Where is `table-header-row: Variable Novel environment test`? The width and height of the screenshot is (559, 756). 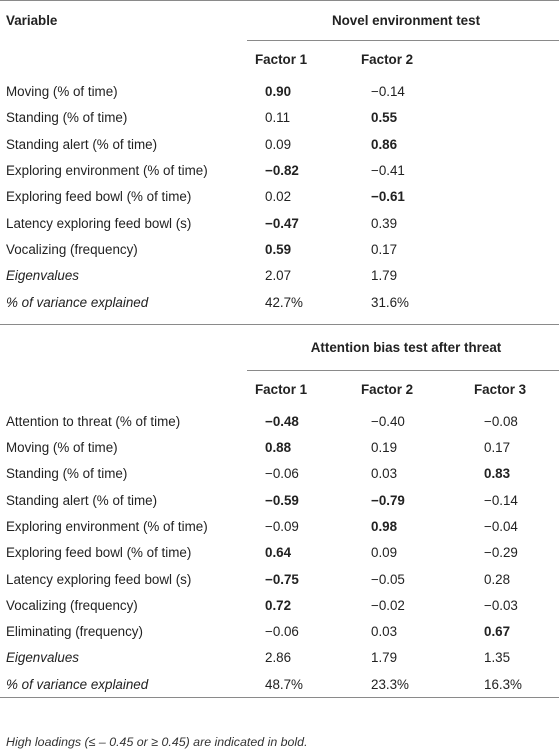
table-header-row: Variable Novel environment test is located at coordinates (279, 20).